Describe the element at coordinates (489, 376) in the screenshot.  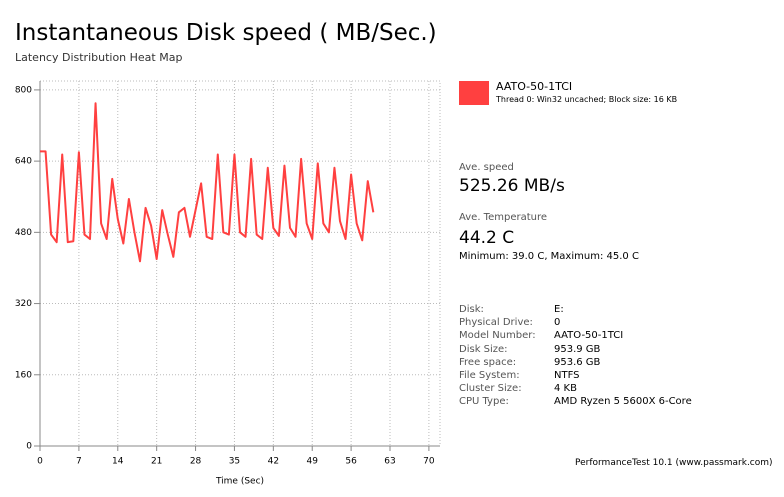
I see `info-key: File System:` at that location.